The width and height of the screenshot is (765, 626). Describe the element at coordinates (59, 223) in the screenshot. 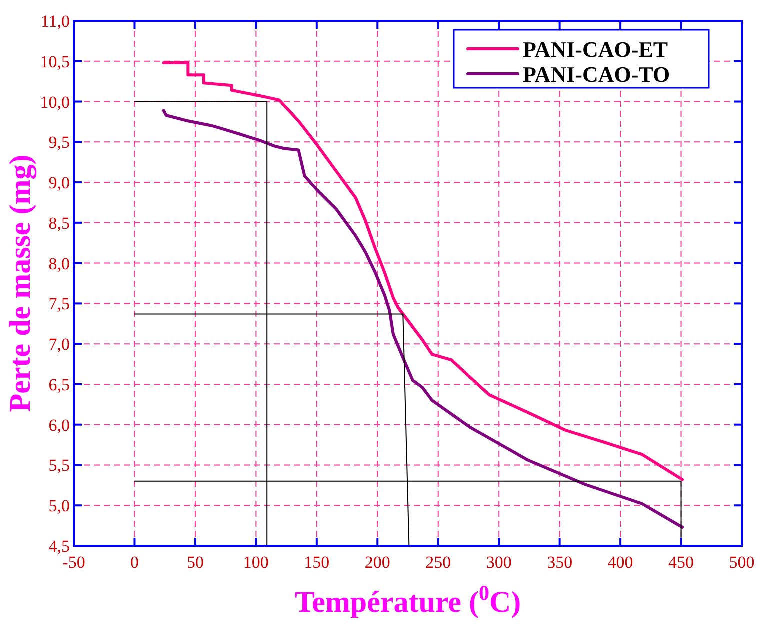

I see `y-tick-label: 8,5` at that location.